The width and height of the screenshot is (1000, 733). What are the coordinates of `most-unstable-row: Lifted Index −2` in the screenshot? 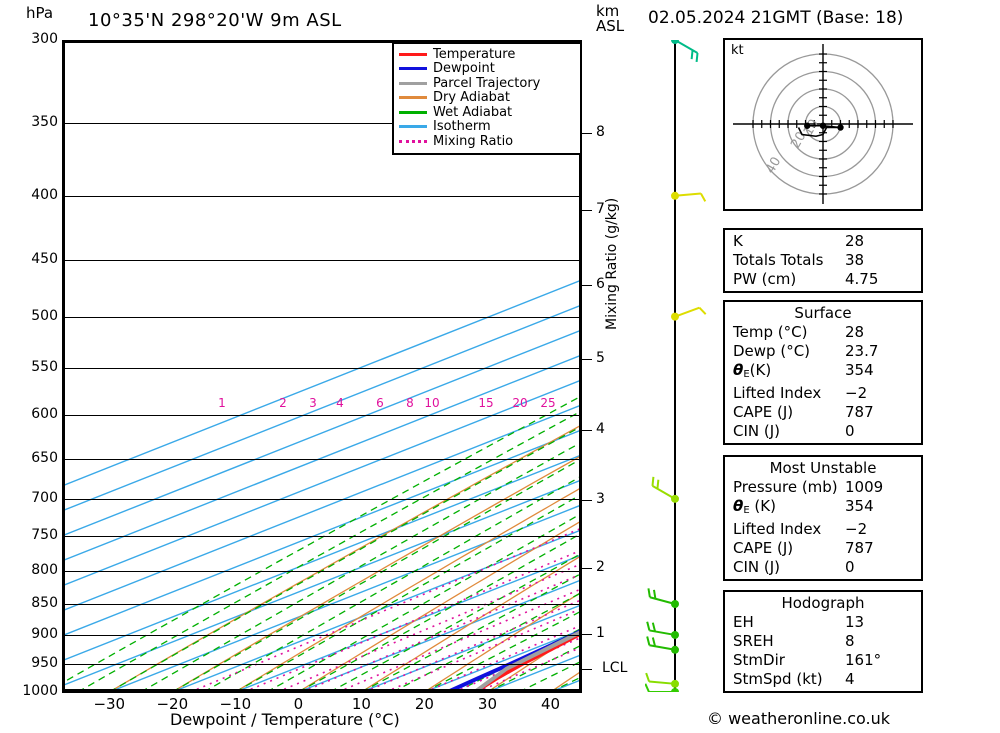 It's located at (823, 529).